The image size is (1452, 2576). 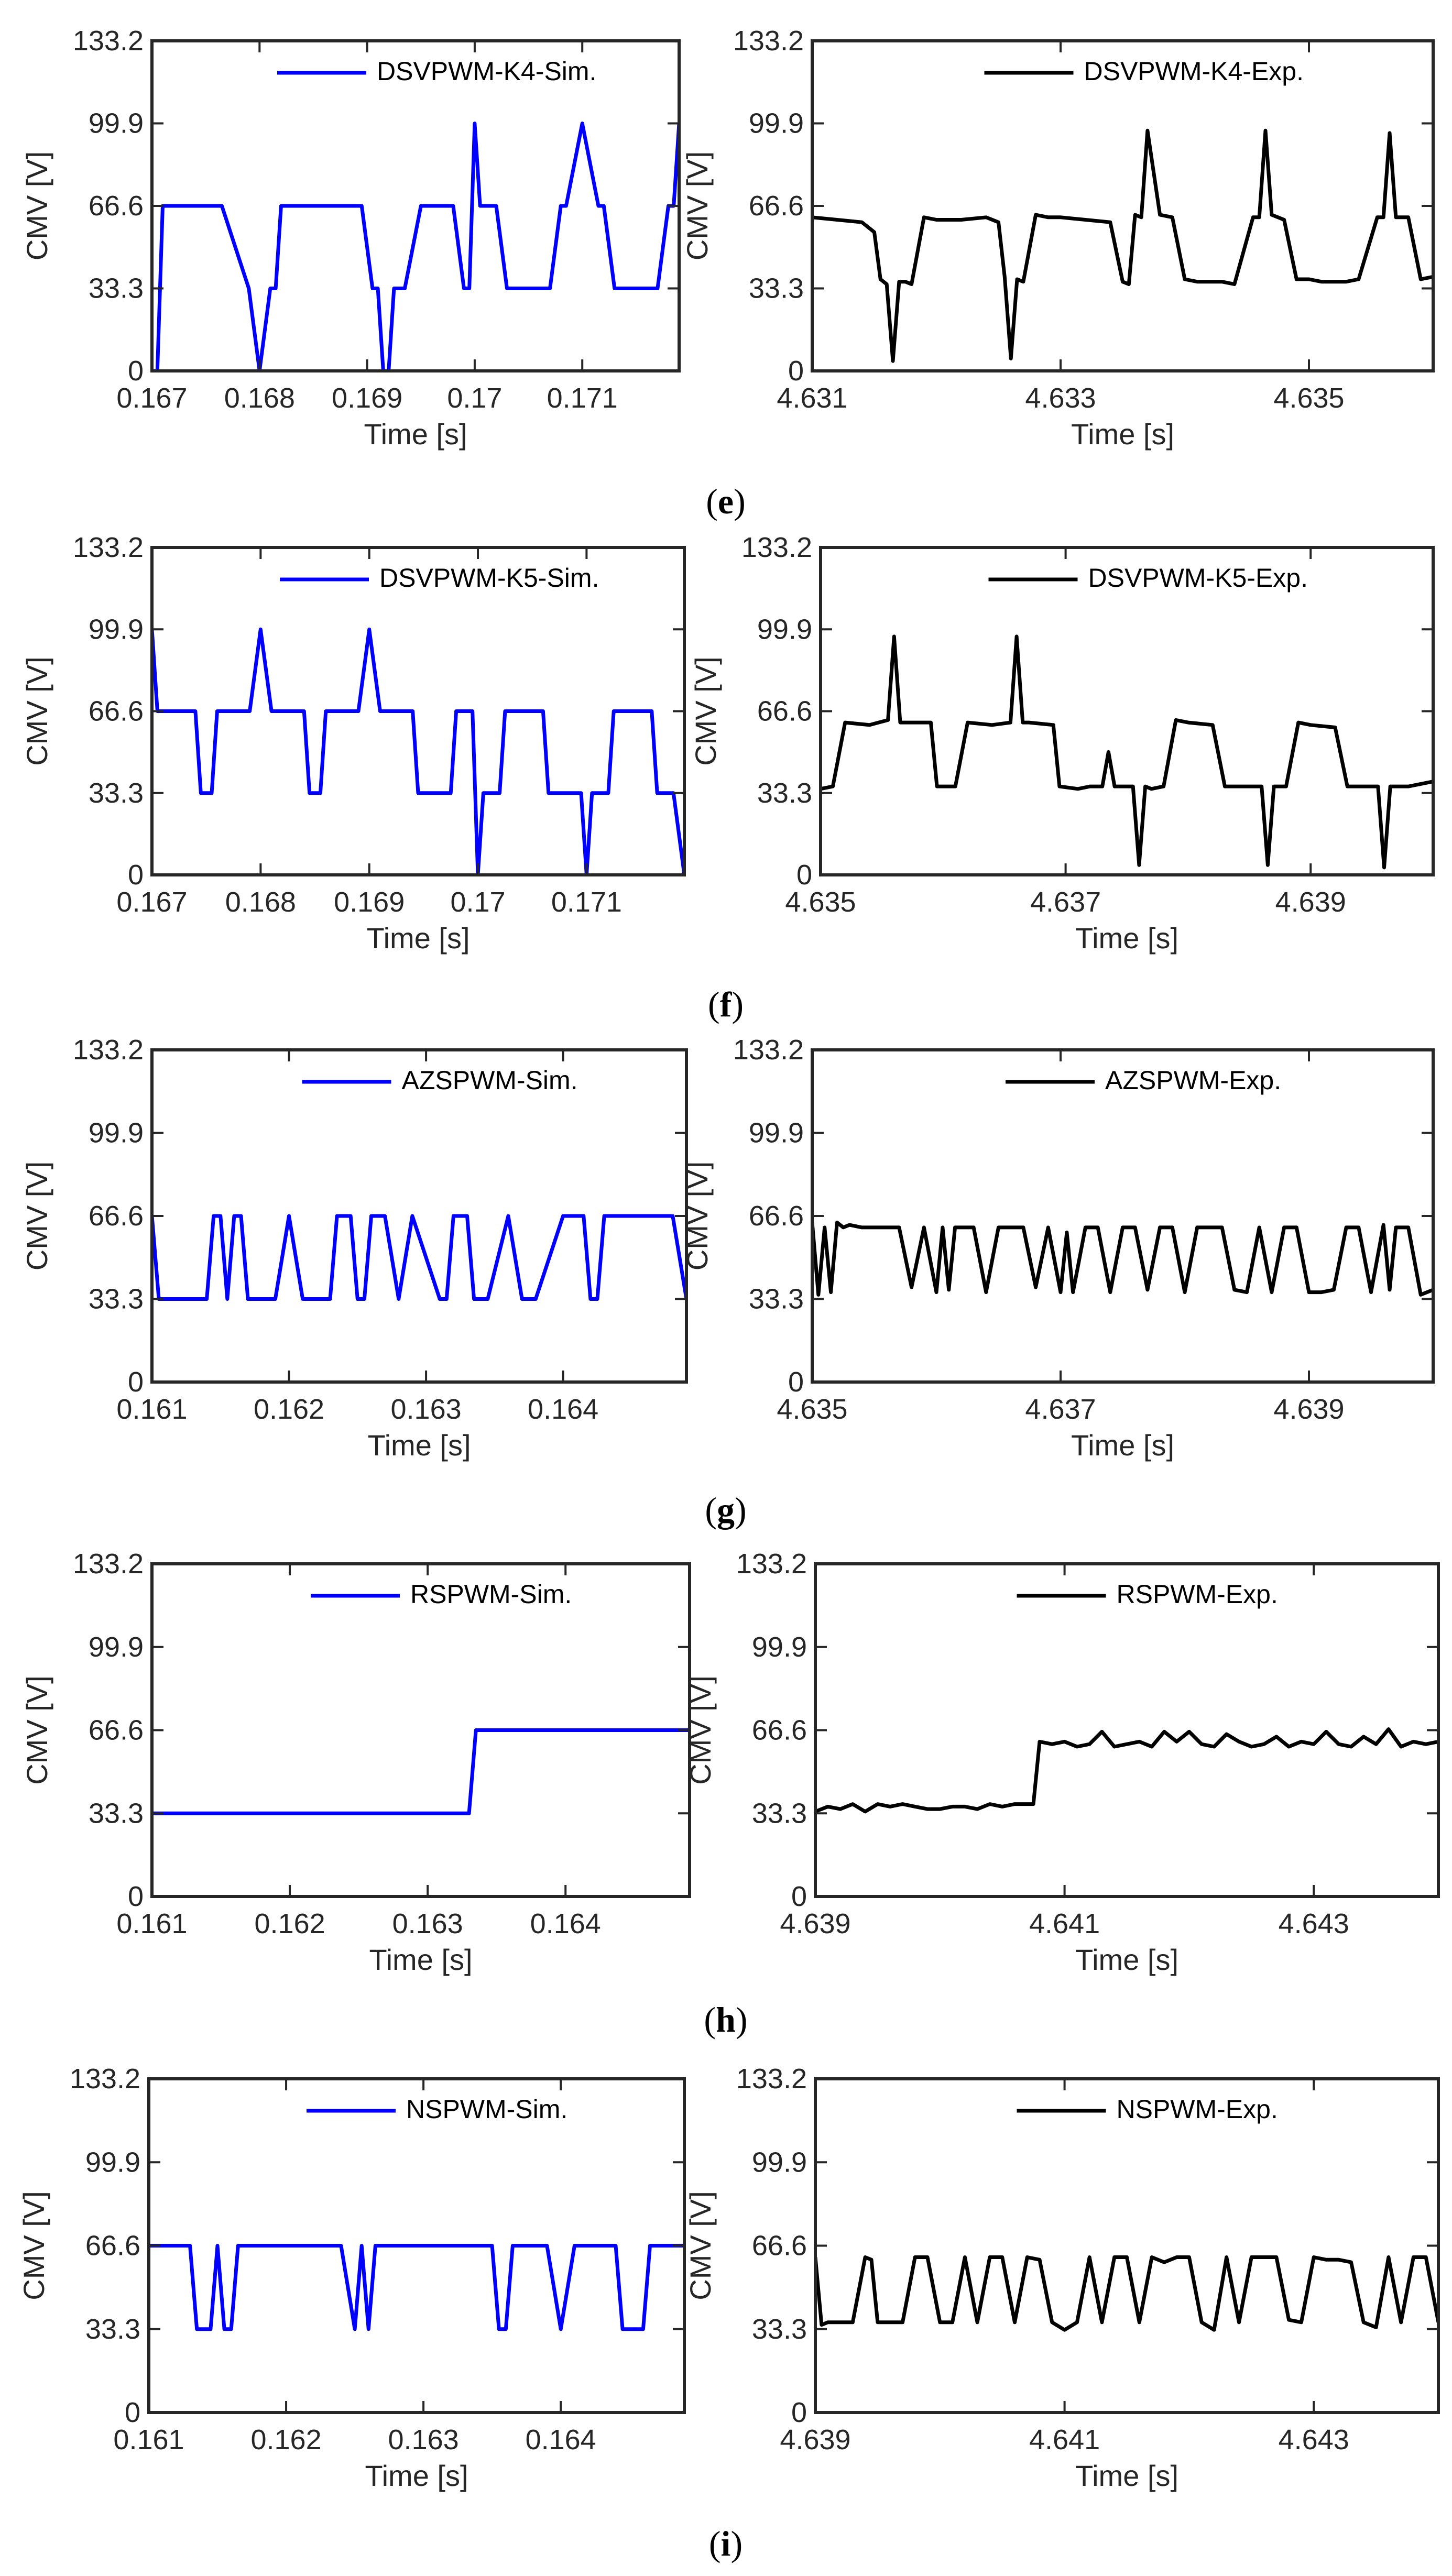 What do you see at coordinates (1198, 578) in the screenshot?
I see `legend-label: DSVPWM-K5-Exp.` at bounding box center [1198, 578].